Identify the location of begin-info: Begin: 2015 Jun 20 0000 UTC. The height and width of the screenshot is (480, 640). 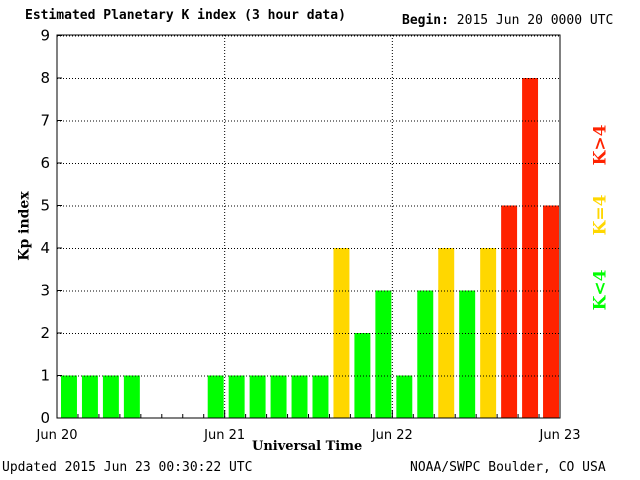
(507, 20).